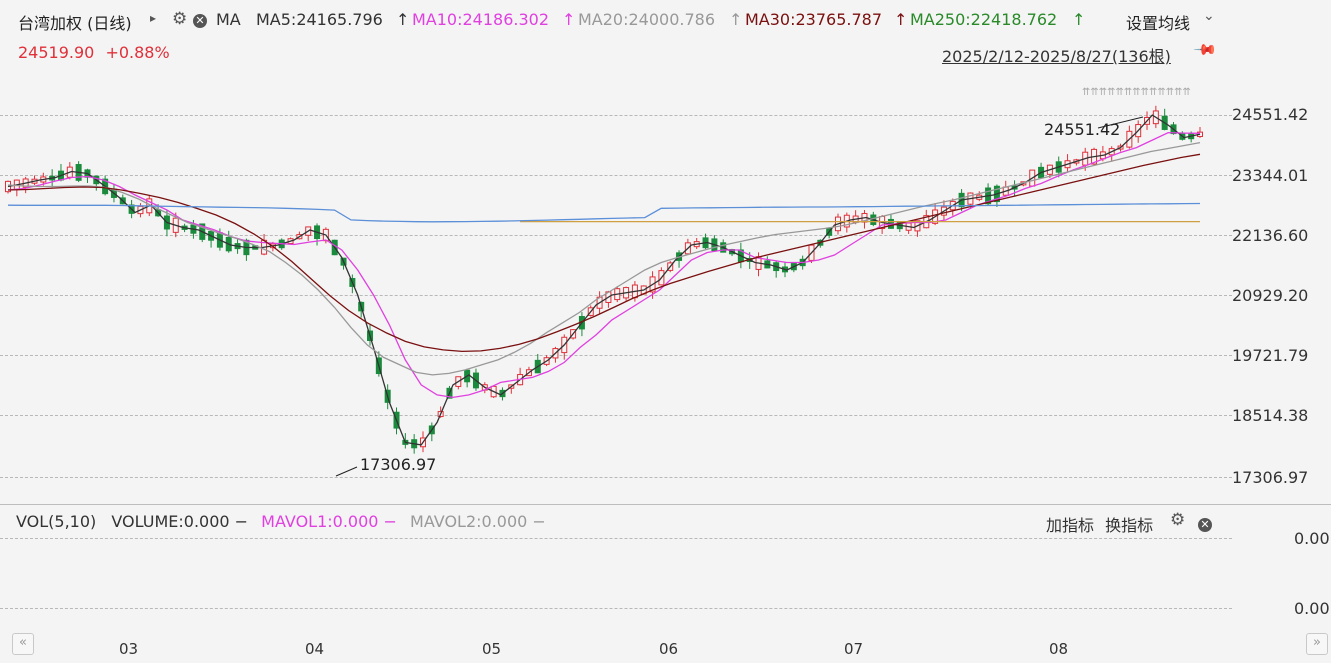 This screenshot has width=1331, height=663. What do you see at coordinates (320, 521) in the screenshot?
I see `mavol1-value: MAVOL1:0.000` at bounding box center [320, 521].